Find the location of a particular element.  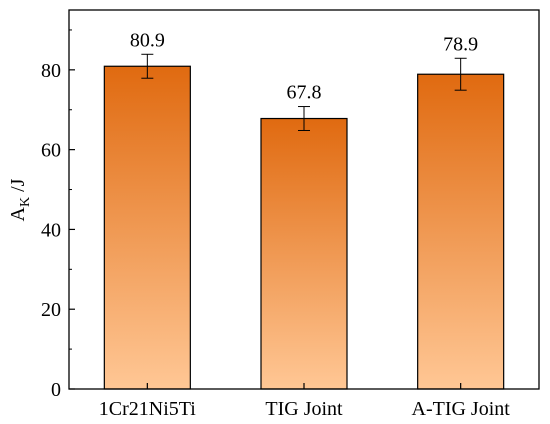

value-label: 78.9 is located at coordinates (460, 44).